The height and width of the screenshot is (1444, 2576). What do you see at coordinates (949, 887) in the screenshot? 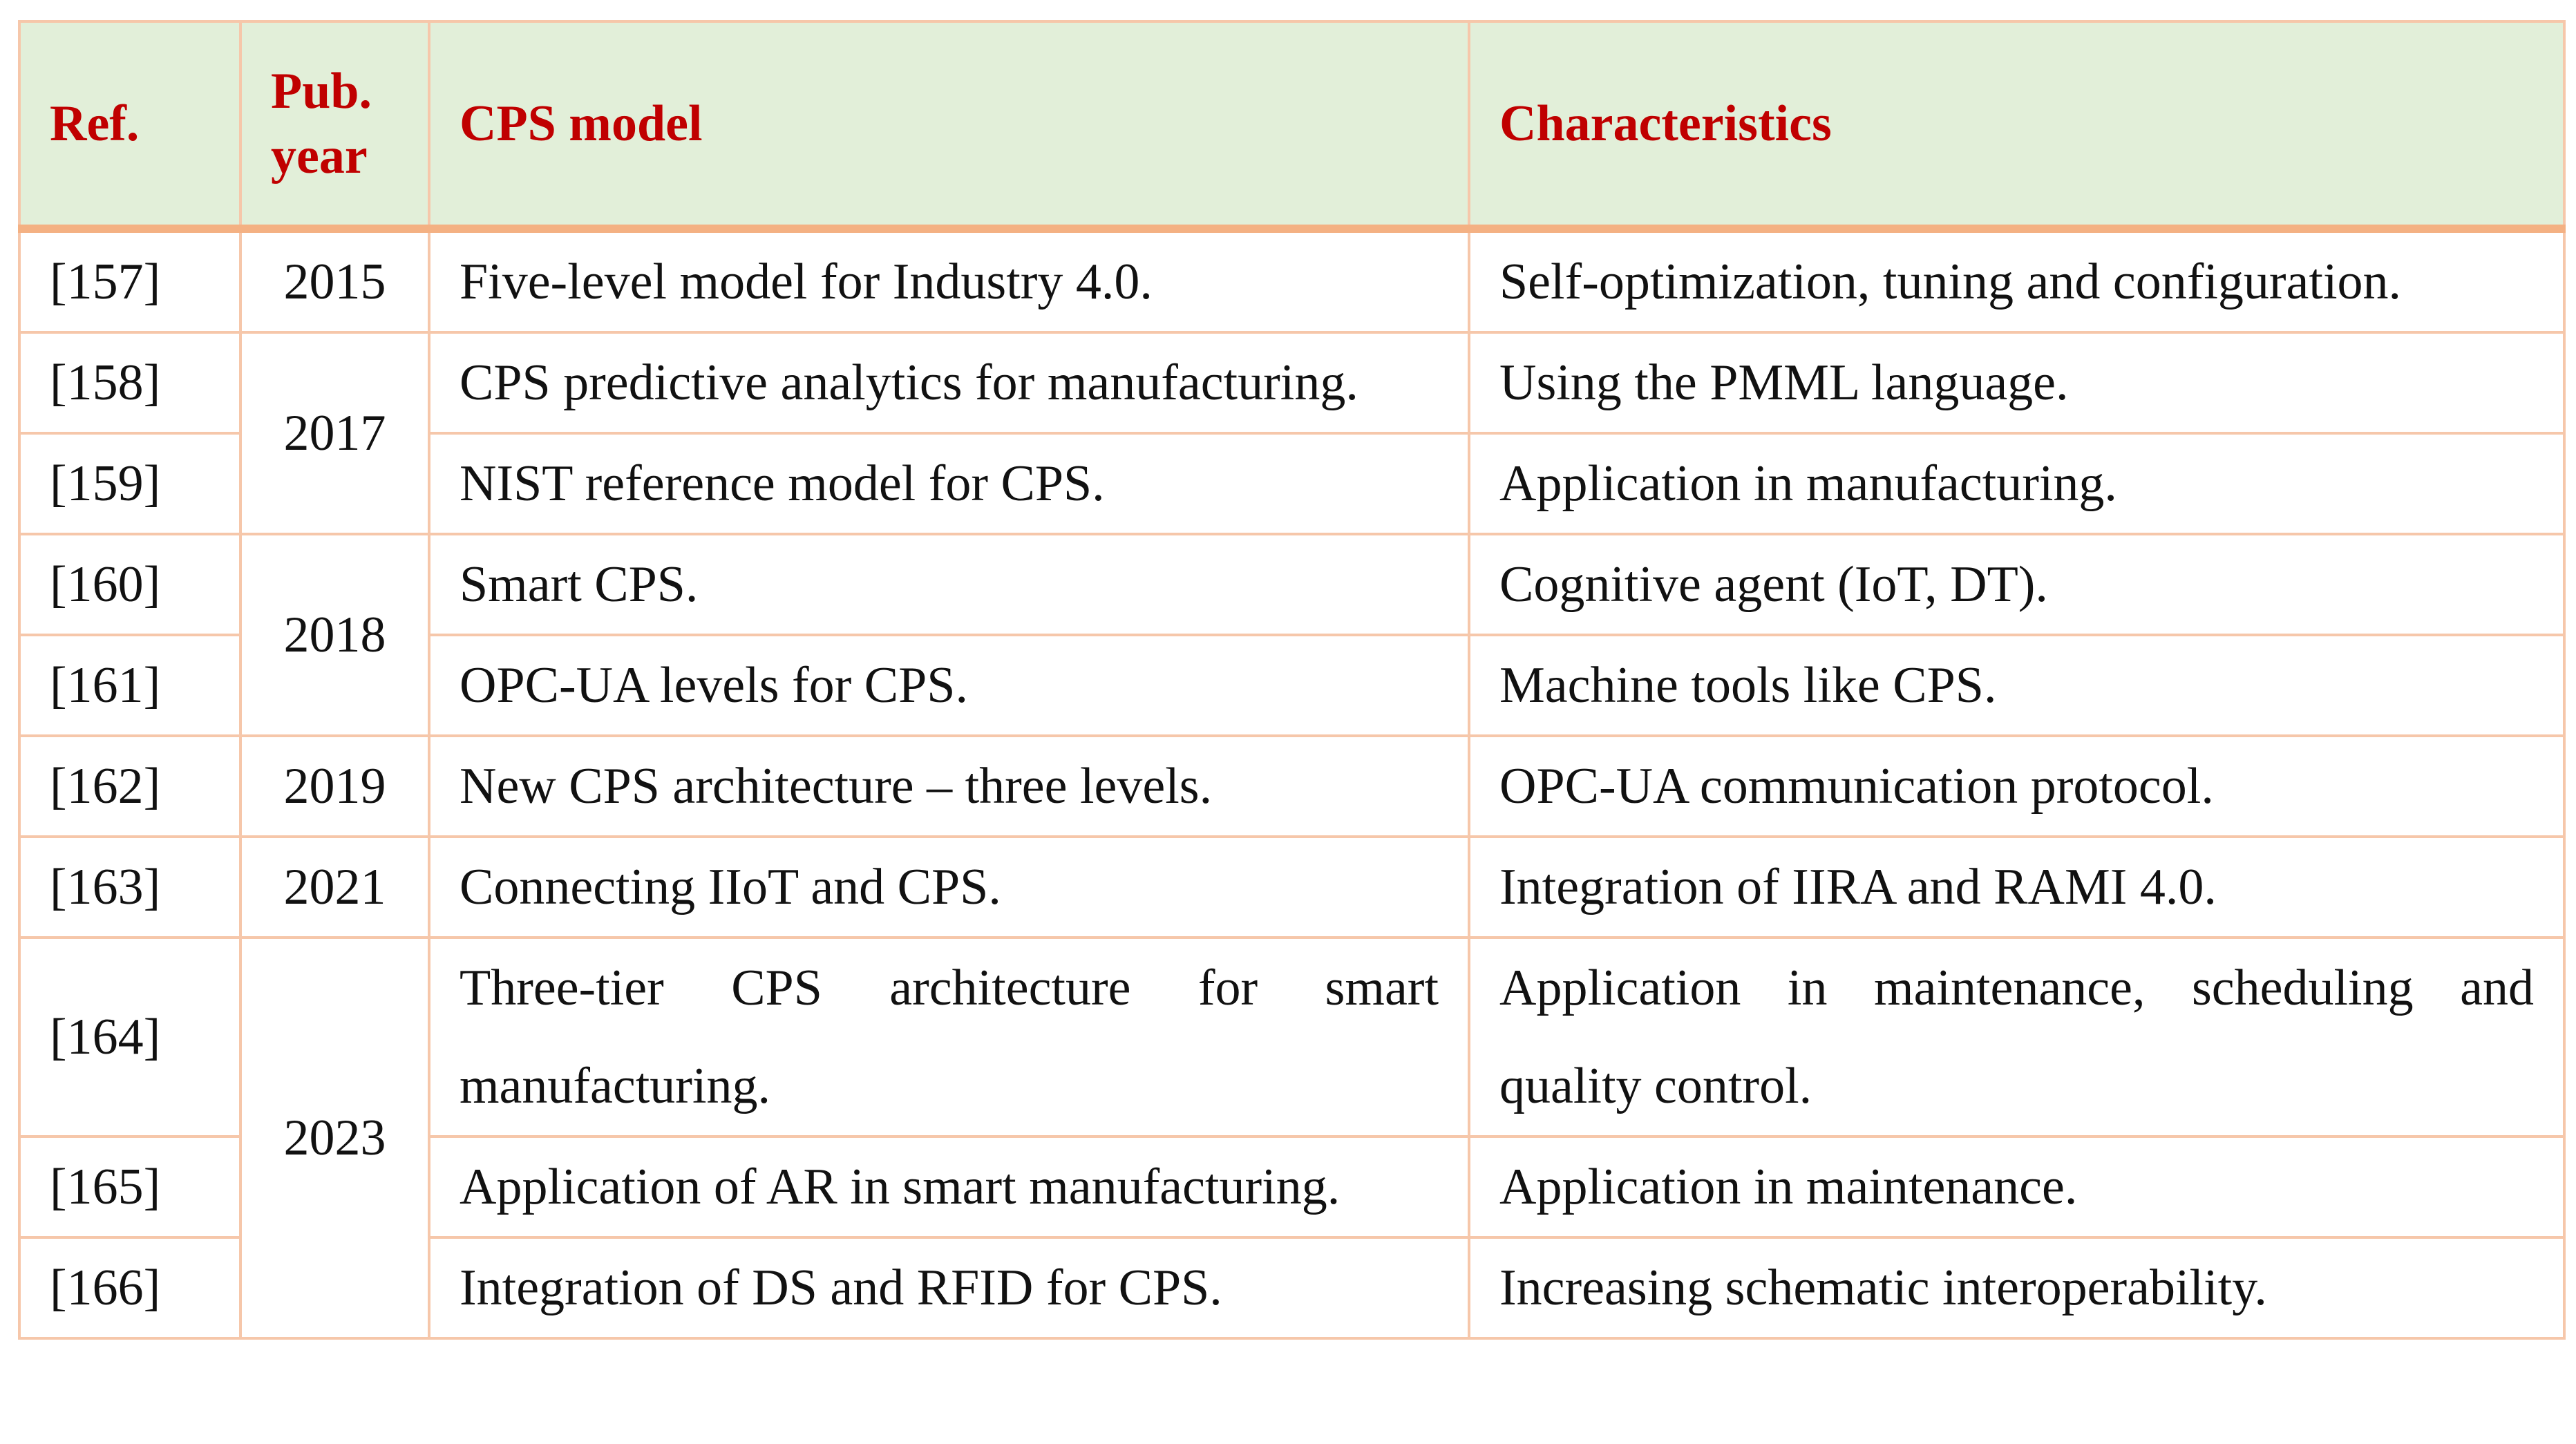
I see `cell-cps-model: Connecting IIoT and CPS.` at bounding box center [949, 887].